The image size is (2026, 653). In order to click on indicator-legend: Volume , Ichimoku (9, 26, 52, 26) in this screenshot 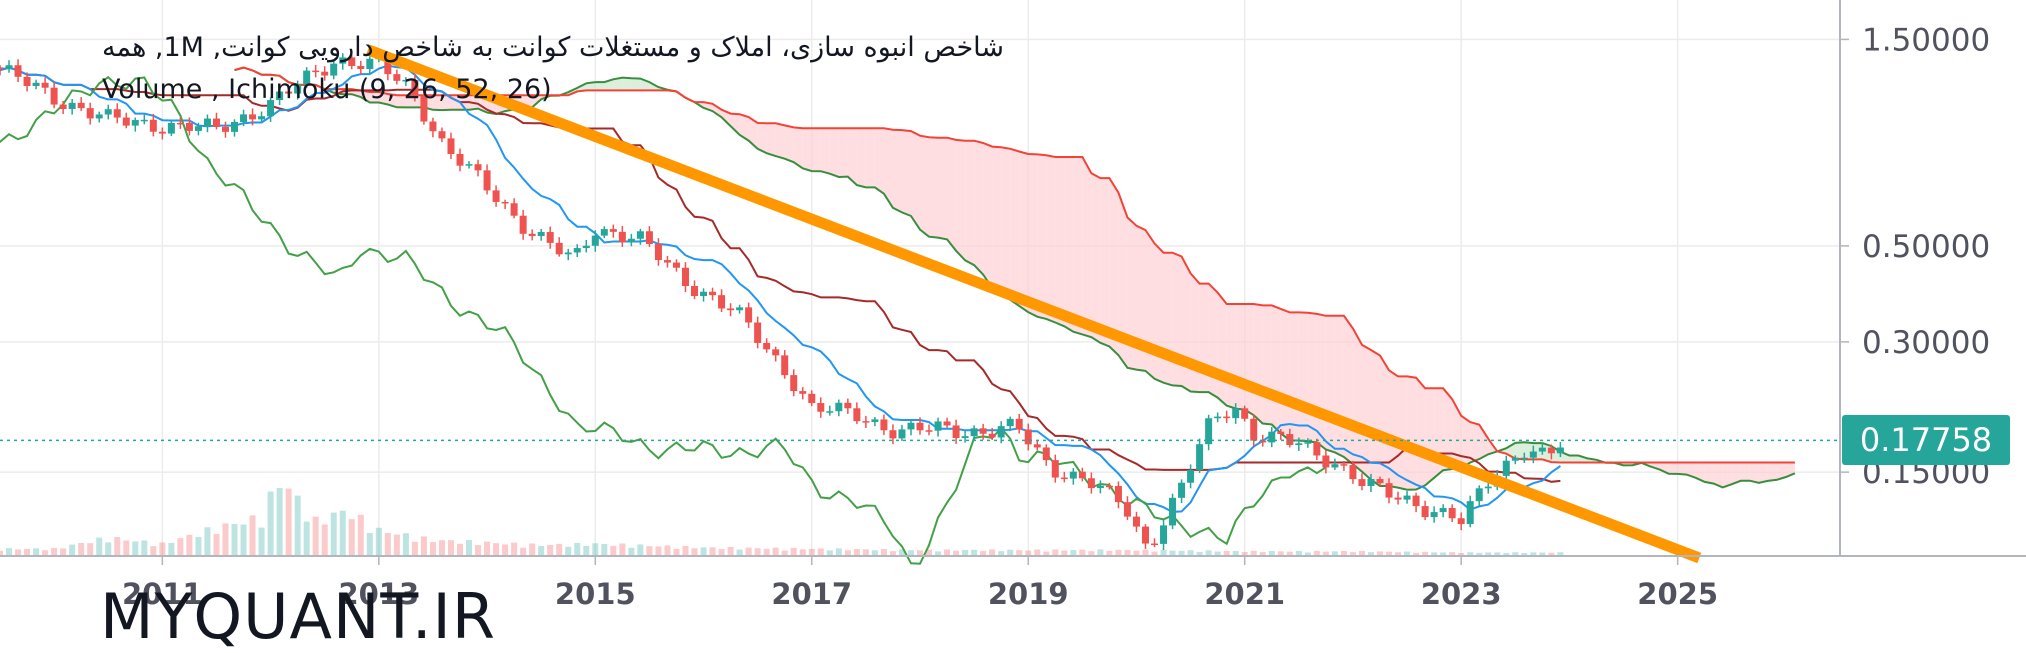, I will do `click(327, 89)`.